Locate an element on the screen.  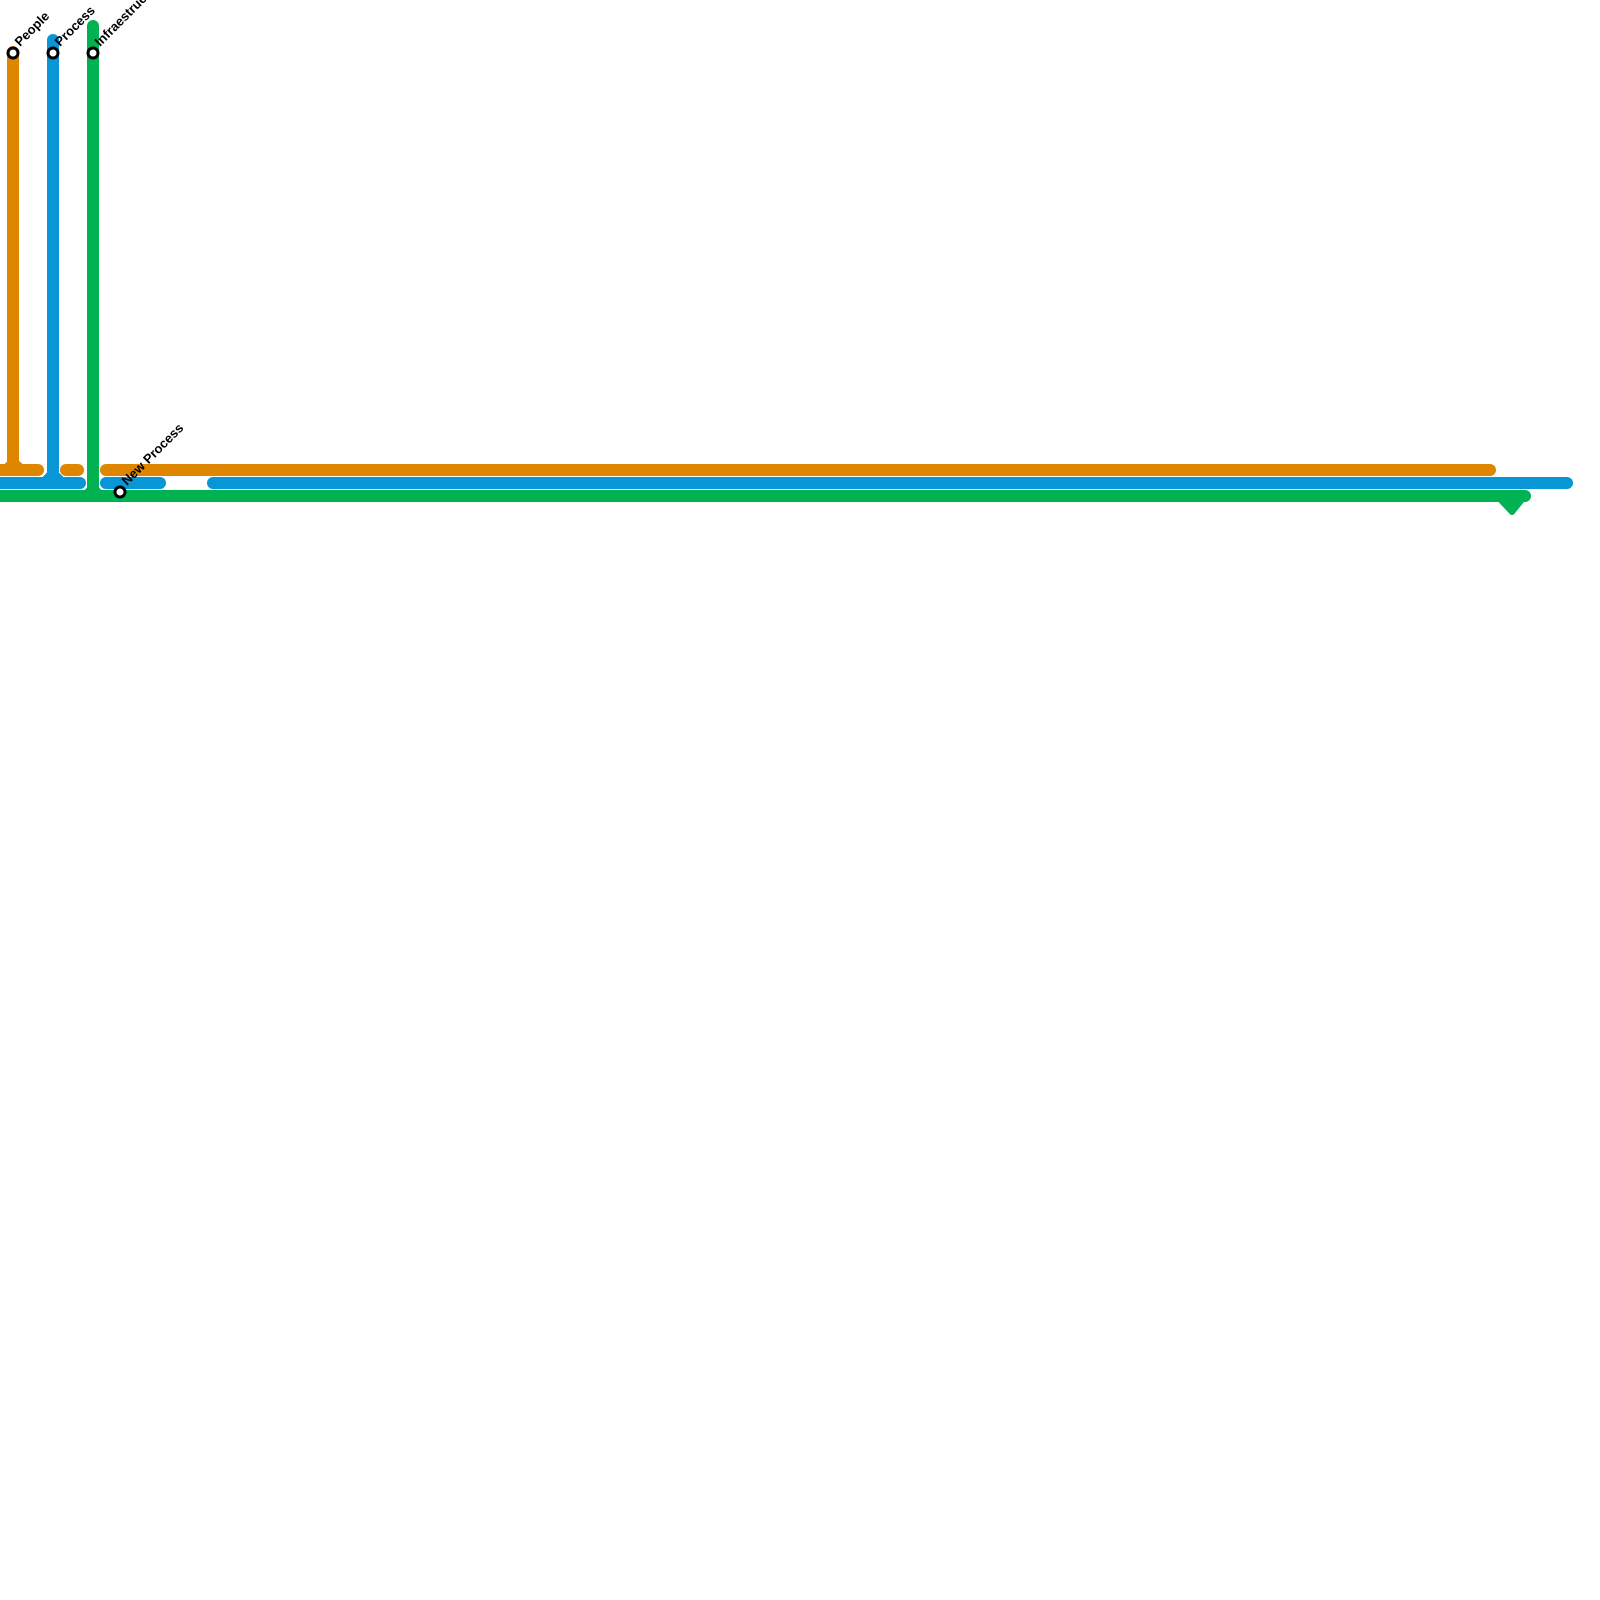
station-label: Infraestructure is located at coordinates (129, 24).